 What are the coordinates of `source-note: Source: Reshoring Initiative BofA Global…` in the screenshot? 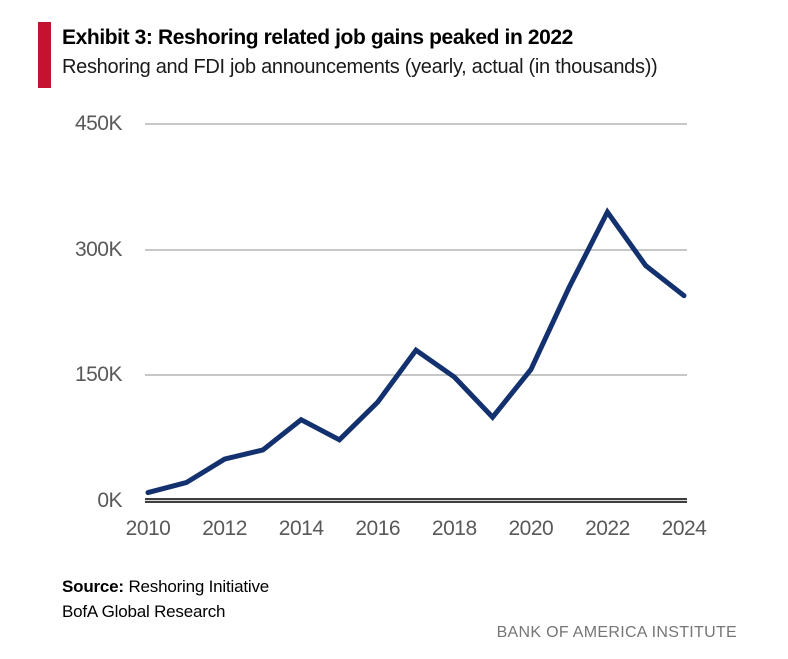 It's located at (165, 599).